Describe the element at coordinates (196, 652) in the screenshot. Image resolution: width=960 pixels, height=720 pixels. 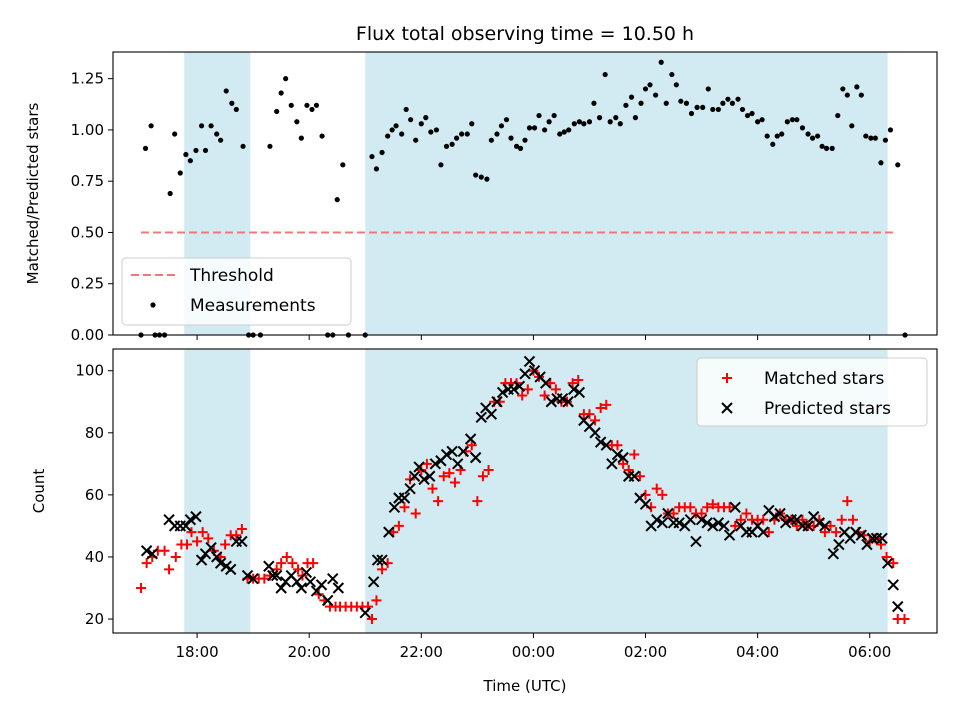
I see `x-tick-label: 18:00` at that location.